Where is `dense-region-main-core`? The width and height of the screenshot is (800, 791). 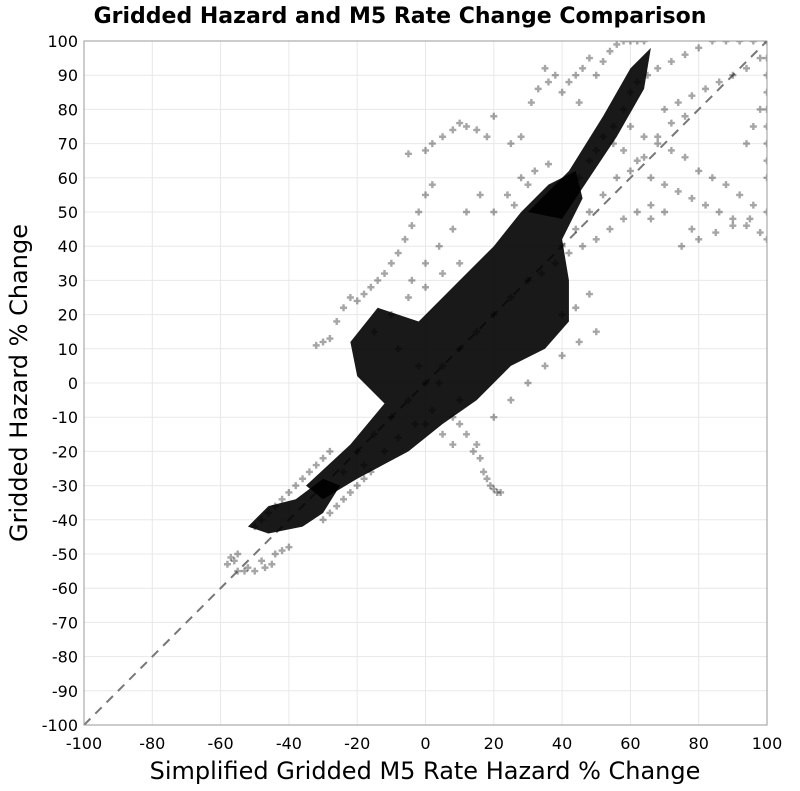
dense-region-main-core is located at coordinates (444, 335).